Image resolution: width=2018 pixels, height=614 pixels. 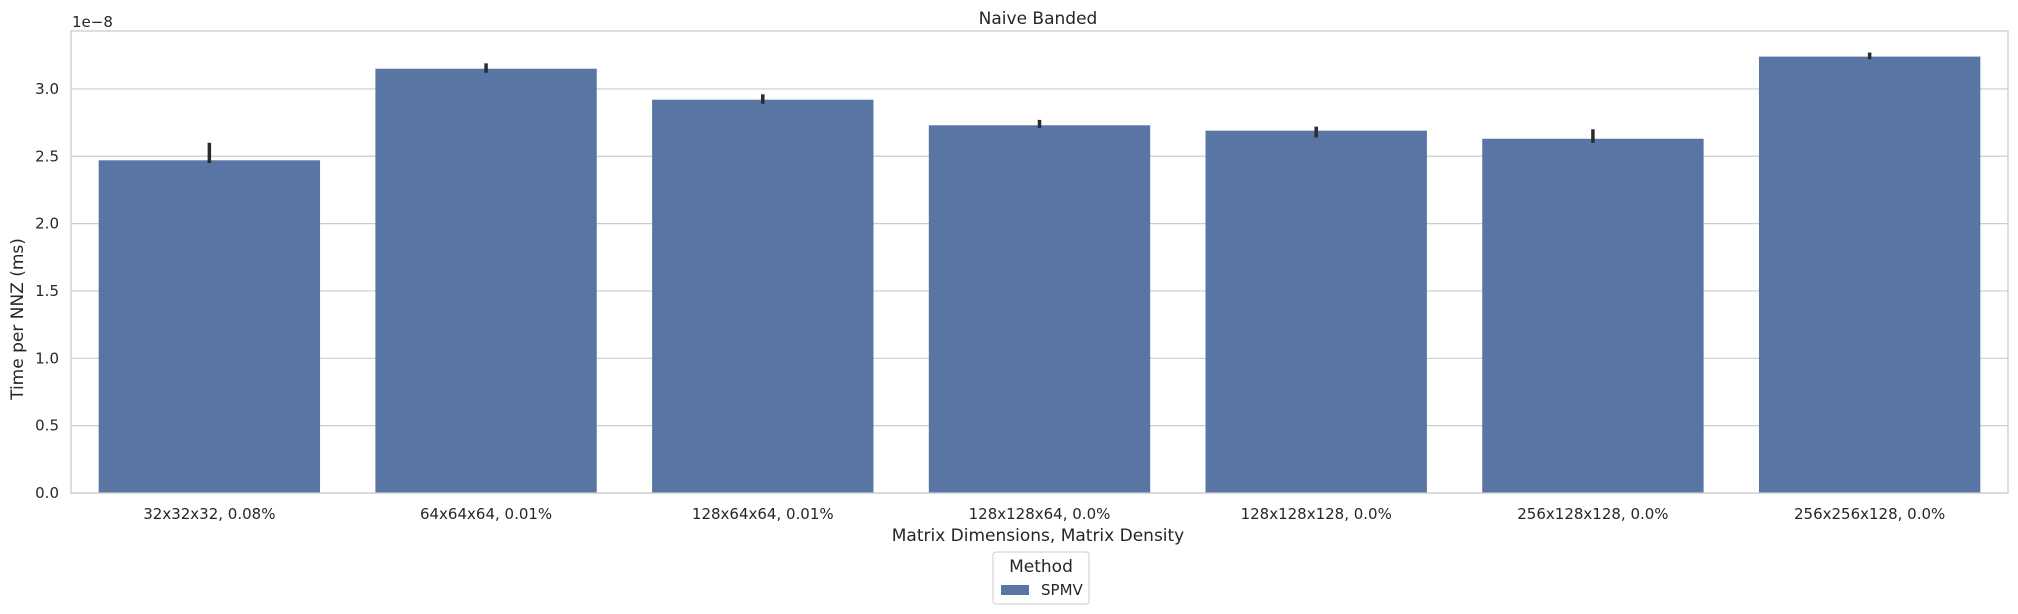 What do you see at coordinates (47, 426) in the screenshot?
I see `y-tick-label: 0.5` at bounding box center [47, 426].